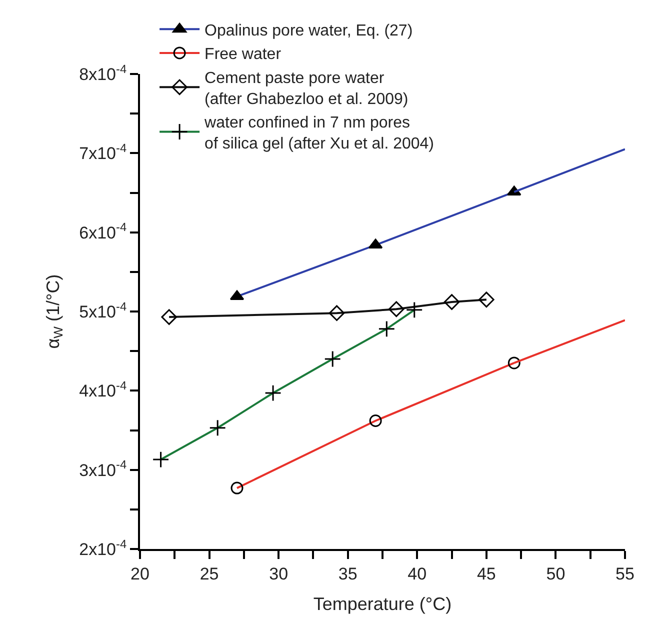 Image resolution: width=646 pixels, height=629 pixels. I want to click on x-tick-label: 25, so click(209, 574).